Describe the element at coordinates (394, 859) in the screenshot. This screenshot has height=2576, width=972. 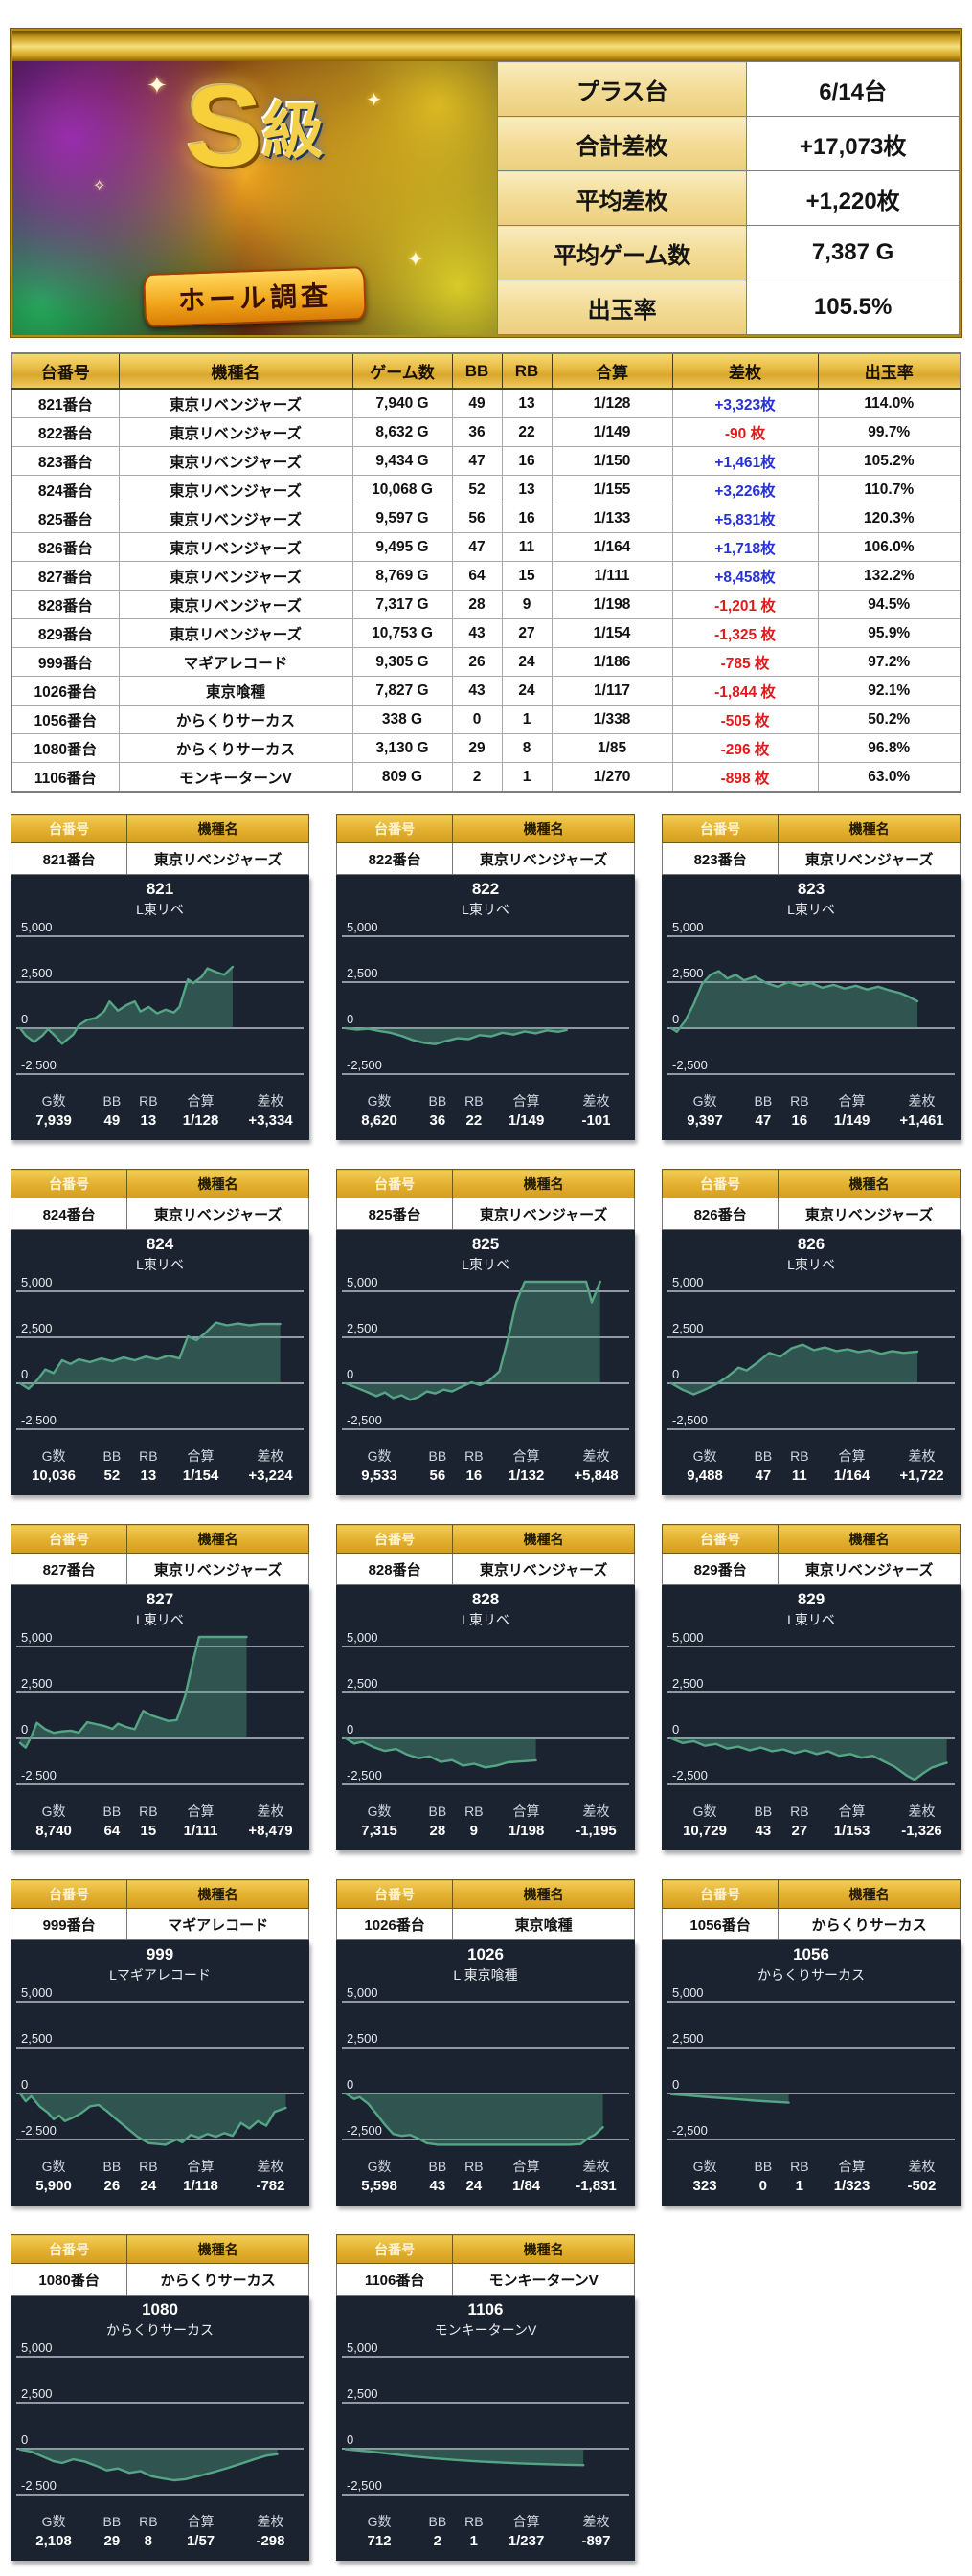
I see `card-unit-number: 822番台` at that location.